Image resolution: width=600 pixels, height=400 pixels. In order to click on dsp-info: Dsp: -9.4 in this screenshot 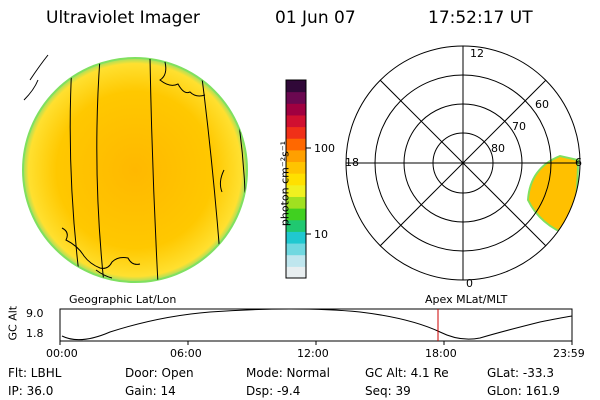, I will do `click(273, 391)`.